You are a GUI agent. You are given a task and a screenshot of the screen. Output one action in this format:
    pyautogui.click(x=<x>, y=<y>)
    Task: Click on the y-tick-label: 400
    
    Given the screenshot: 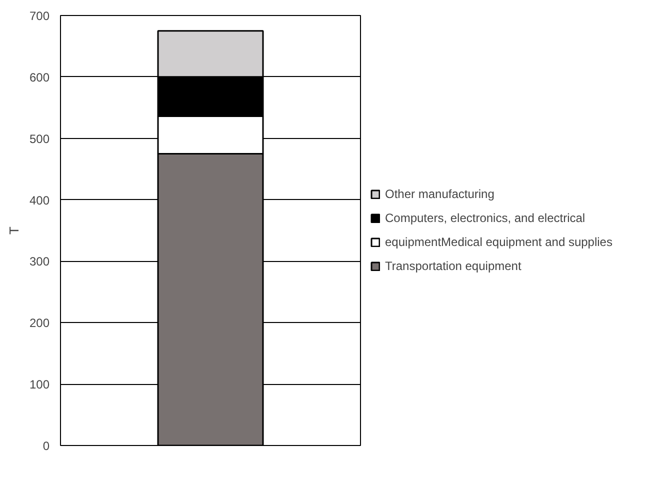 What is the action you would take?
    pyautogui.click(x=39, y=200)
    